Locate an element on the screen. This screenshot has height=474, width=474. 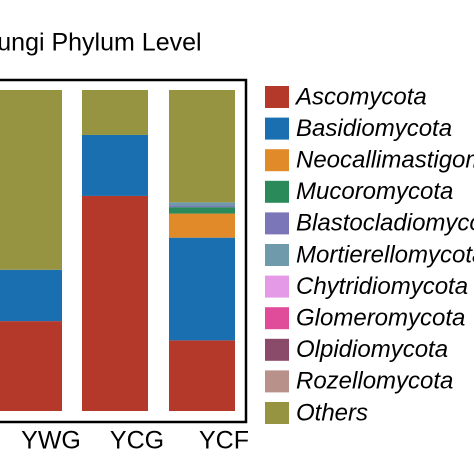
x-tick-label: YCG is located at coordinates (137, 441).